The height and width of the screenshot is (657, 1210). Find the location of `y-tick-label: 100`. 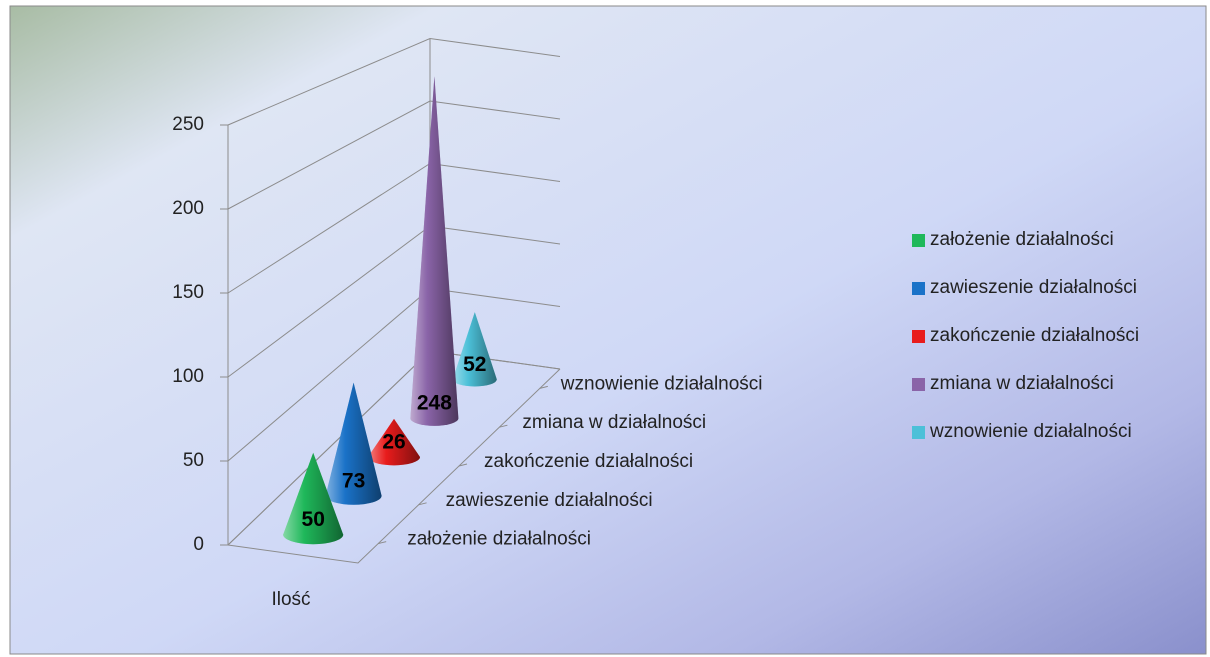

y-tick-label: 100 is located at coordinates (188, 376).